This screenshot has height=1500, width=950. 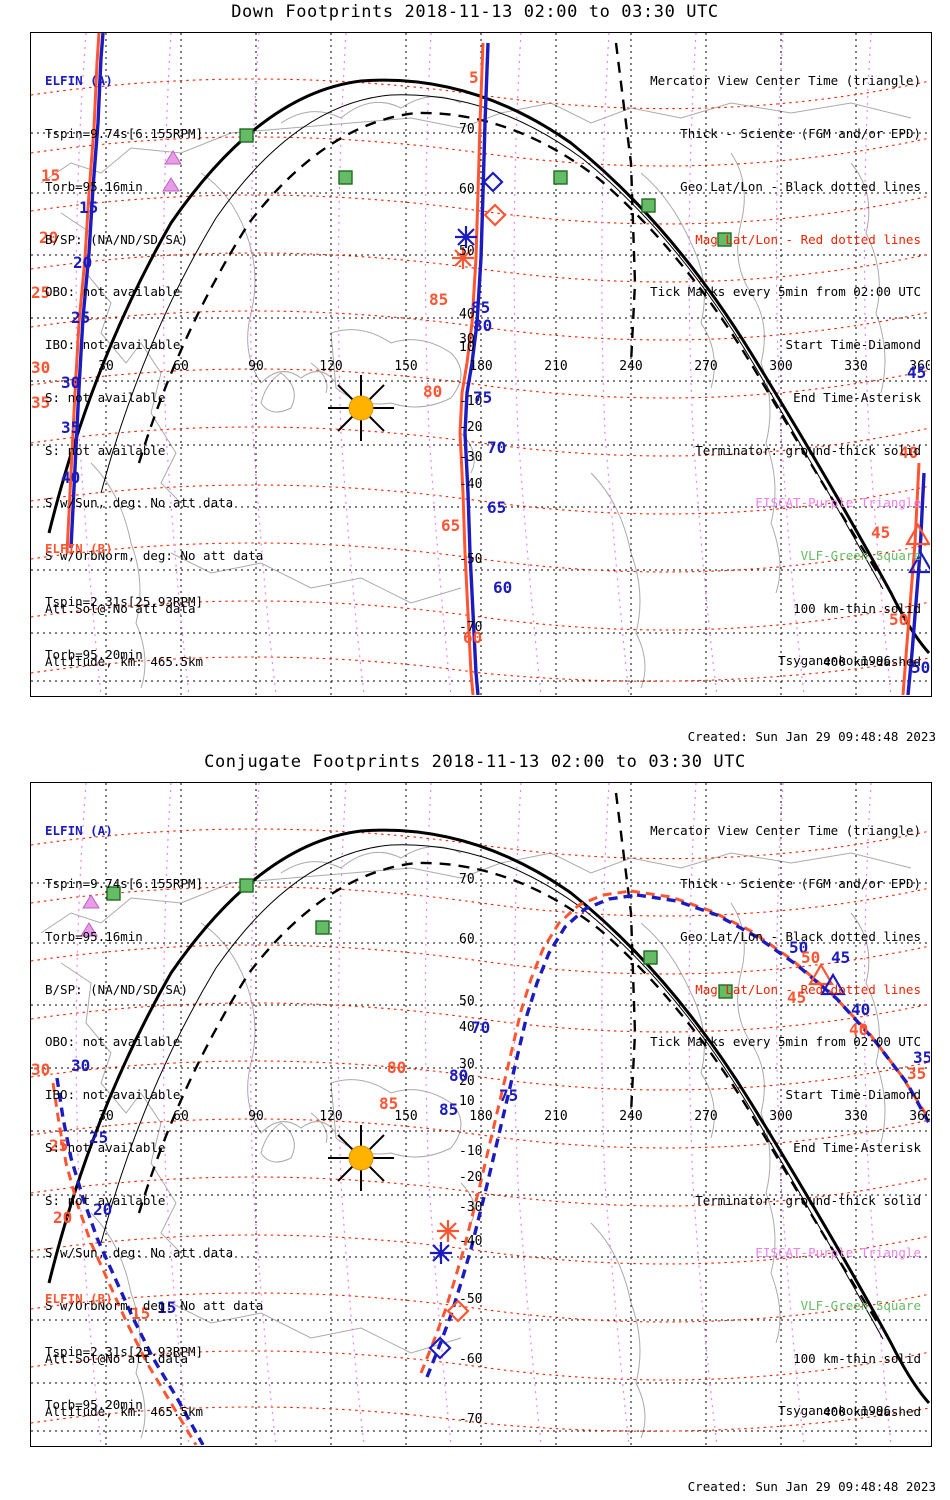 I want to click on elfin-a-line-3: OBO: not available, so click(x=113, y=1042).